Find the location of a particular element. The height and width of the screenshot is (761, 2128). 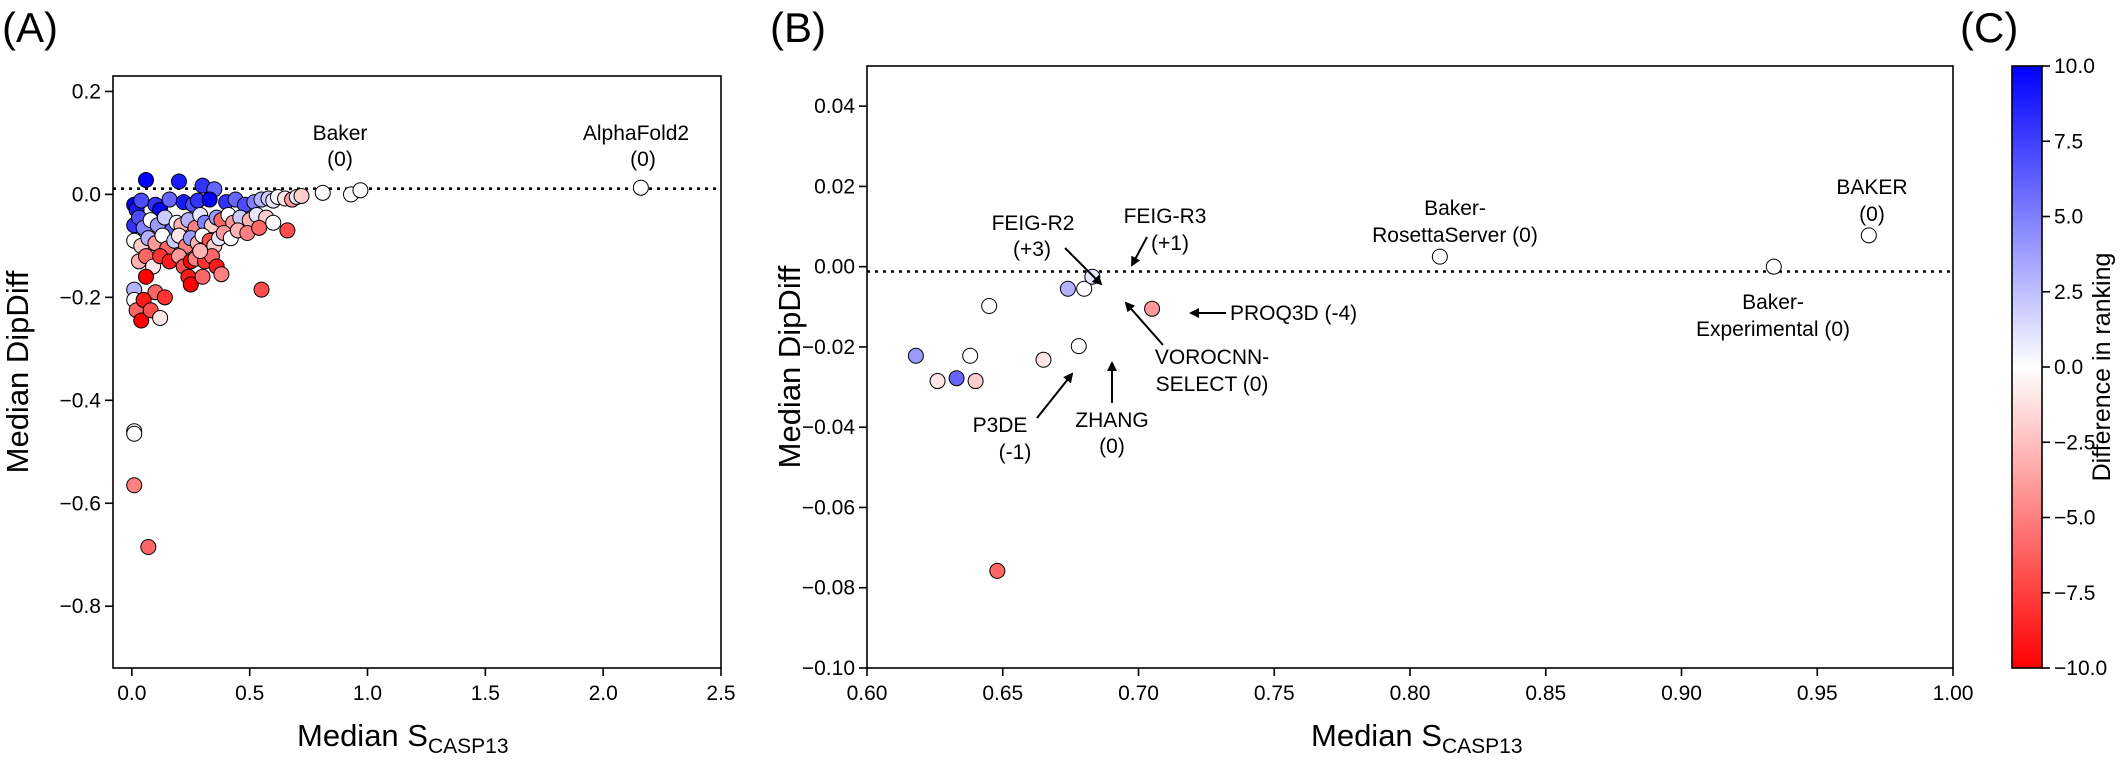

panel-letter-a: (A) is located at coordinates (30, 27).